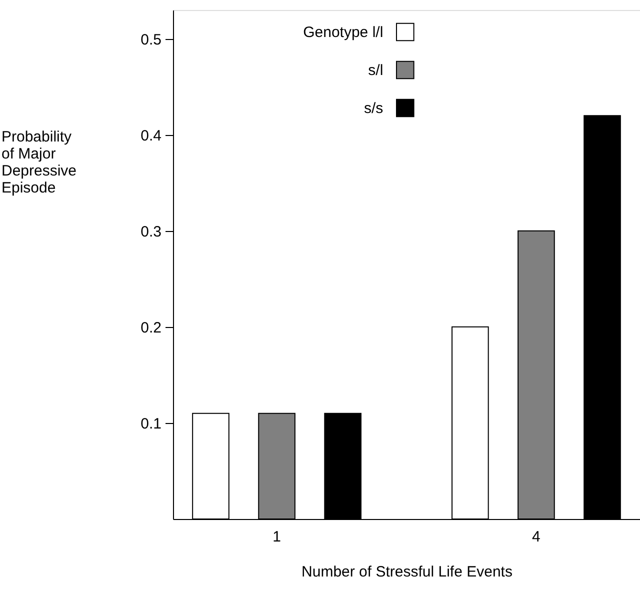 Image resolution: width=640 pixels, height=589 pixels. What do you see at coordinates (376, 70) in the screenshot?
I see `legend-label: s/l` at bounding box center [376, 70].